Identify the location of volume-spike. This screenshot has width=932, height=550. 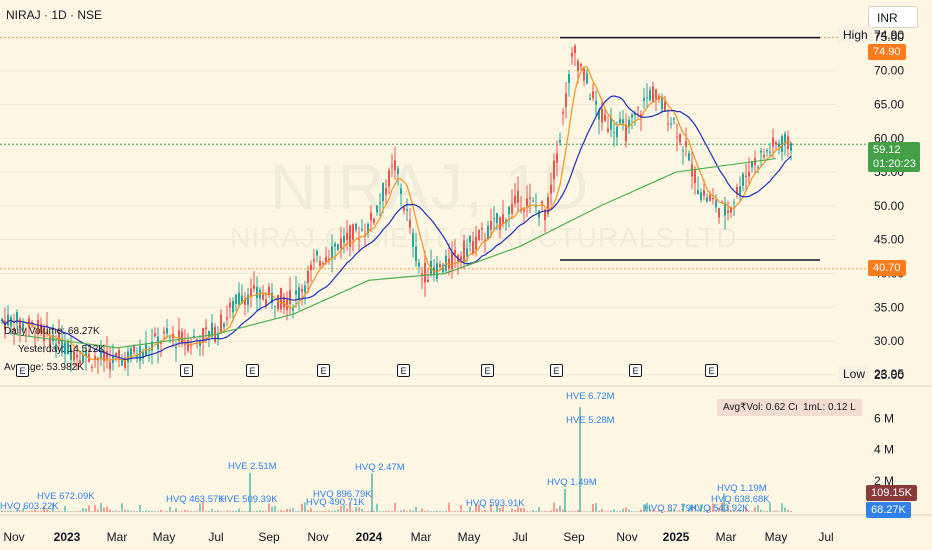
(565, 500).